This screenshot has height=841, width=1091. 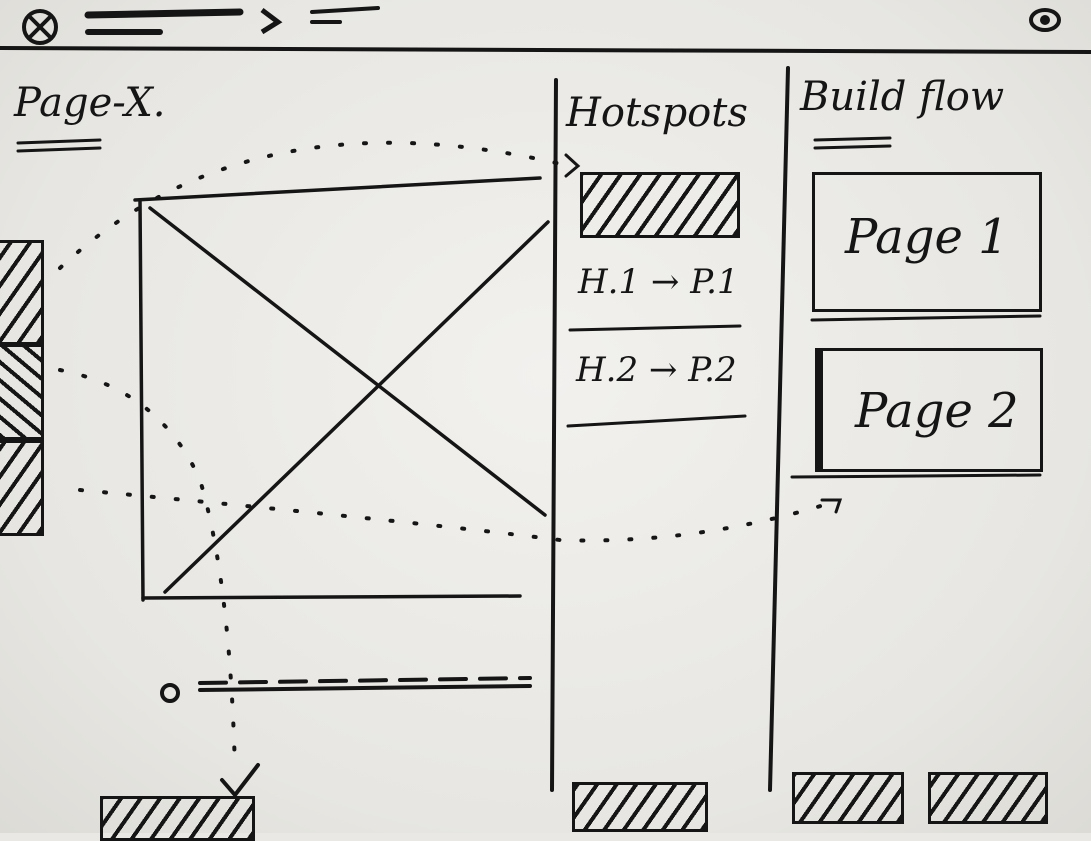 I want to click on flow-page-1-label: Page 1, so click(x=927, y=237).